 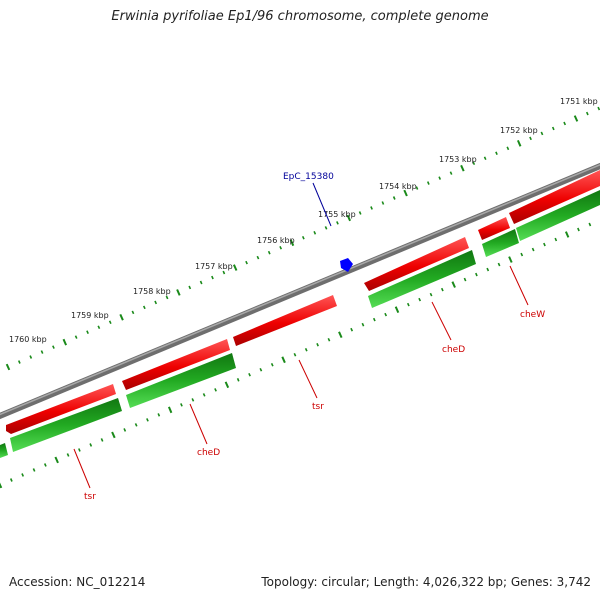 What do you see at coordinates (176, 364) in the screenshot?
I see `gene-arrow-cheD-forward` at bounding box center [176, 364].